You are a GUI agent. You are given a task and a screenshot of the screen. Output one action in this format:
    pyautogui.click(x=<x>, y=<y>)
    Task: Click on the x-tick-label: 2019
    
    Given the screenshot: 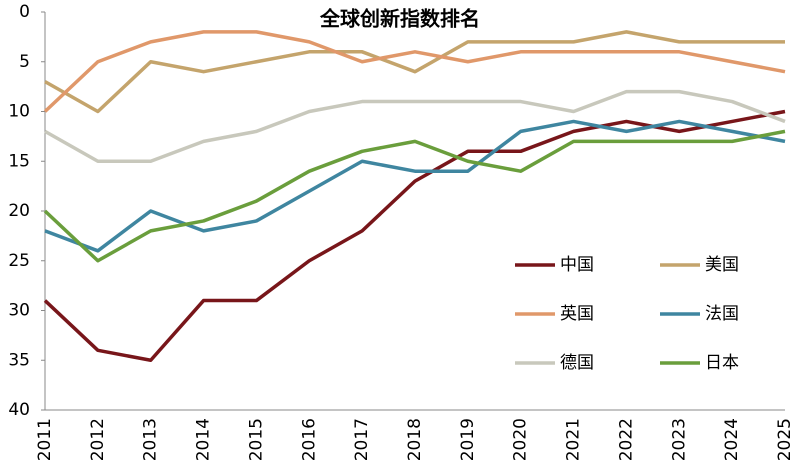 What is the action you would take?
    pyautogui.click(x=468, y=439)
    